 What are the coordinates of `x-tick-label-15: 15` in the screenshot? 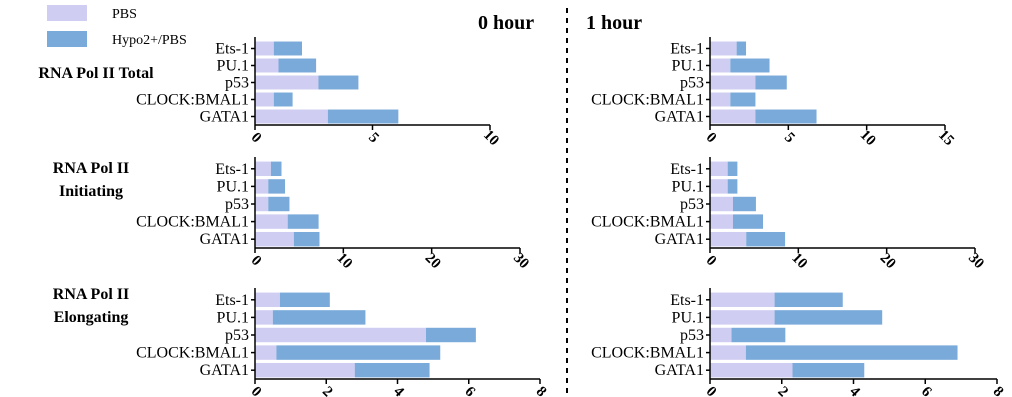 It's located at (946, 138).